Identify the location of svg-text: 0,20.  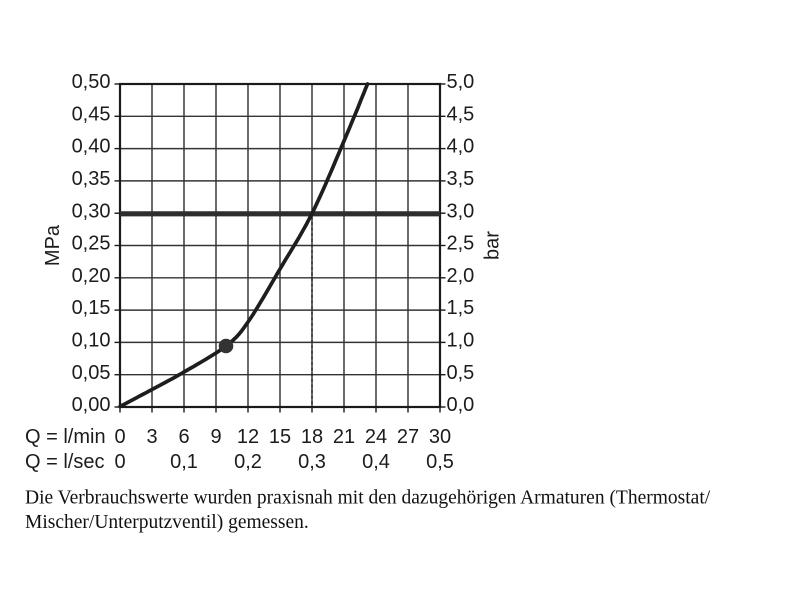
(91, 276).